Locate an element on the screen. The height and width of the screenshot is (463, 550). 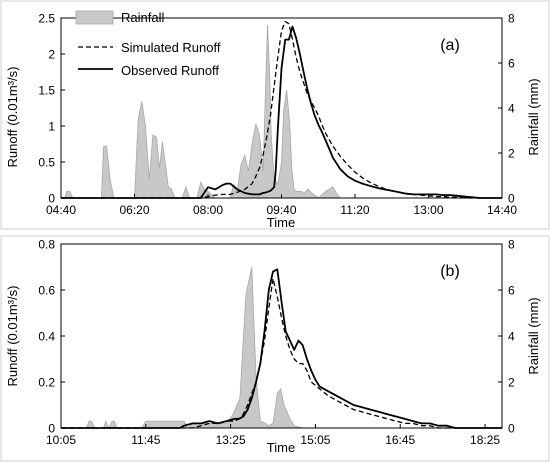
panel-b-rainfall-area is located at coordinates (194, 348).